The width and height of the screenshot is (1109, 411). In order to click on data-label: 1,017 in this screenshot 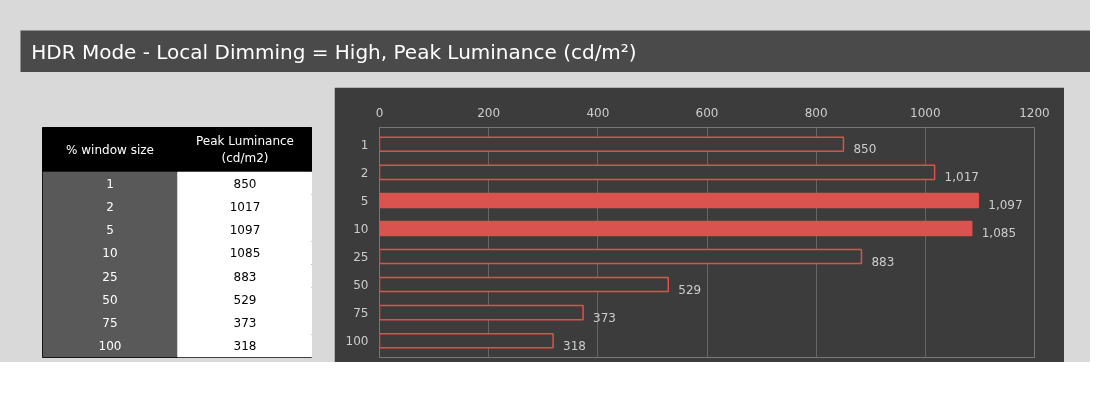, I will do `click(961, 177)`.